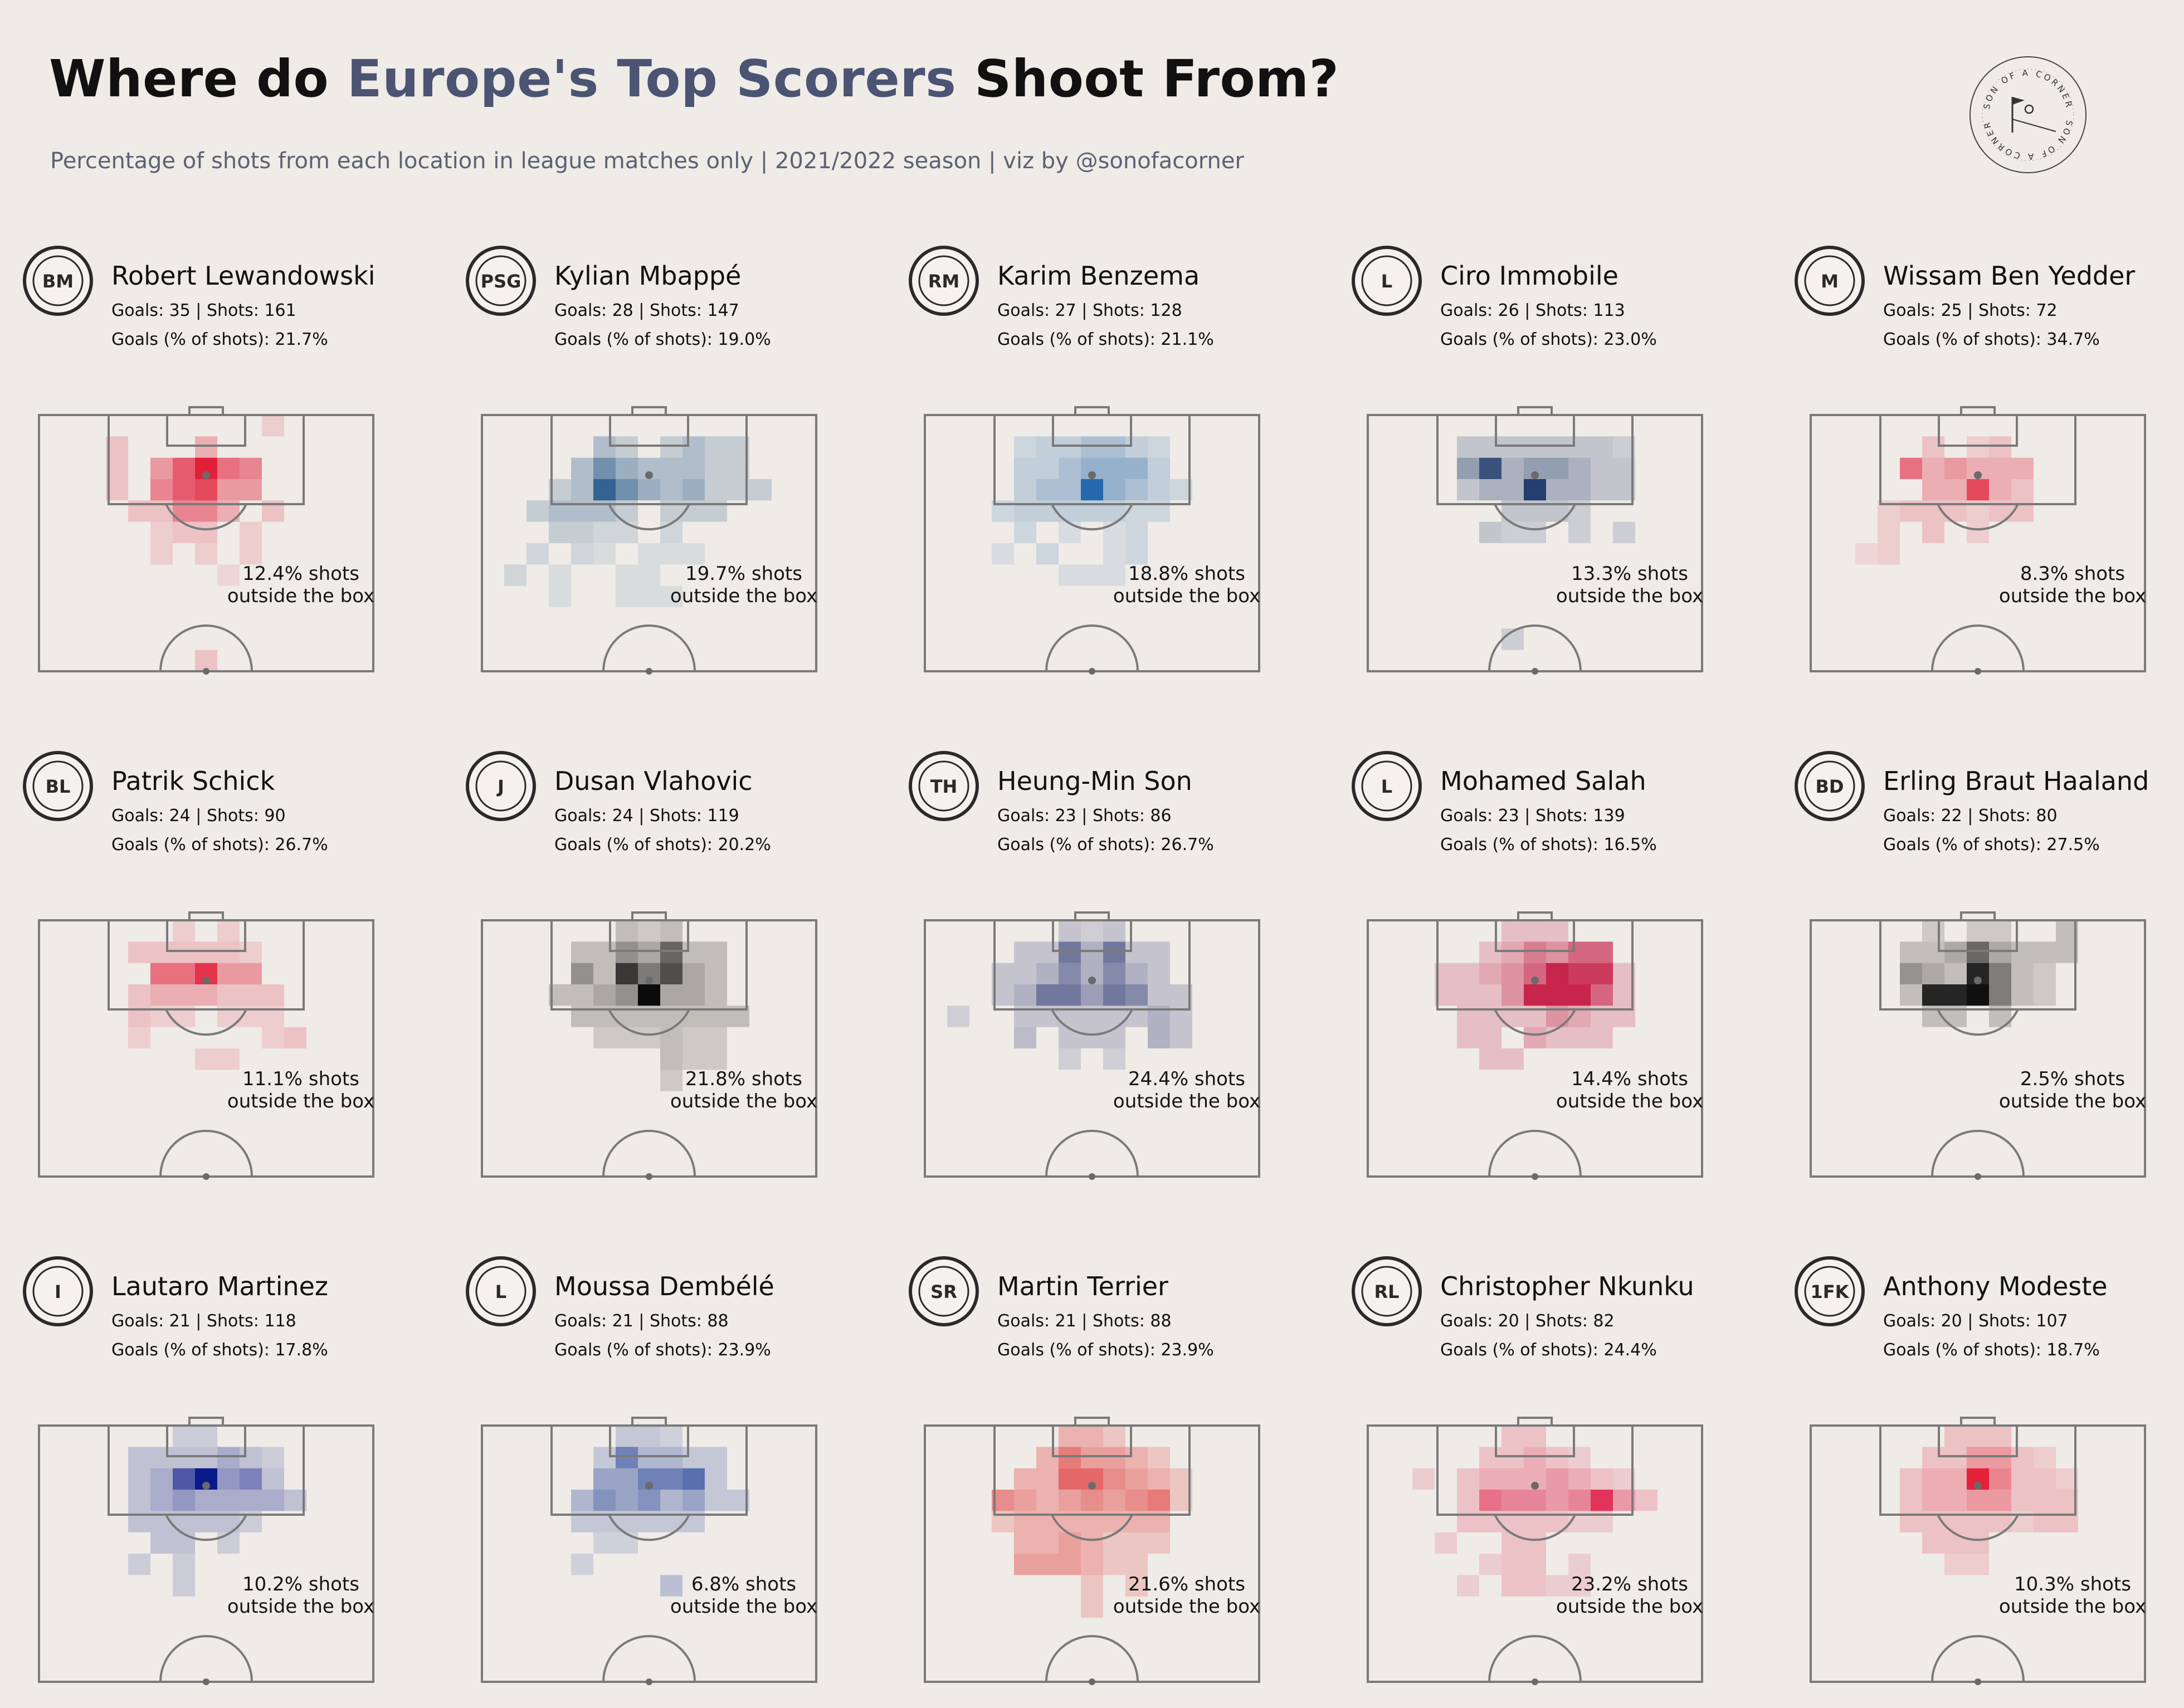  Describe the element at coordinates (501, 786) in the screenshot. I see `juventus-crest: J` at that location.